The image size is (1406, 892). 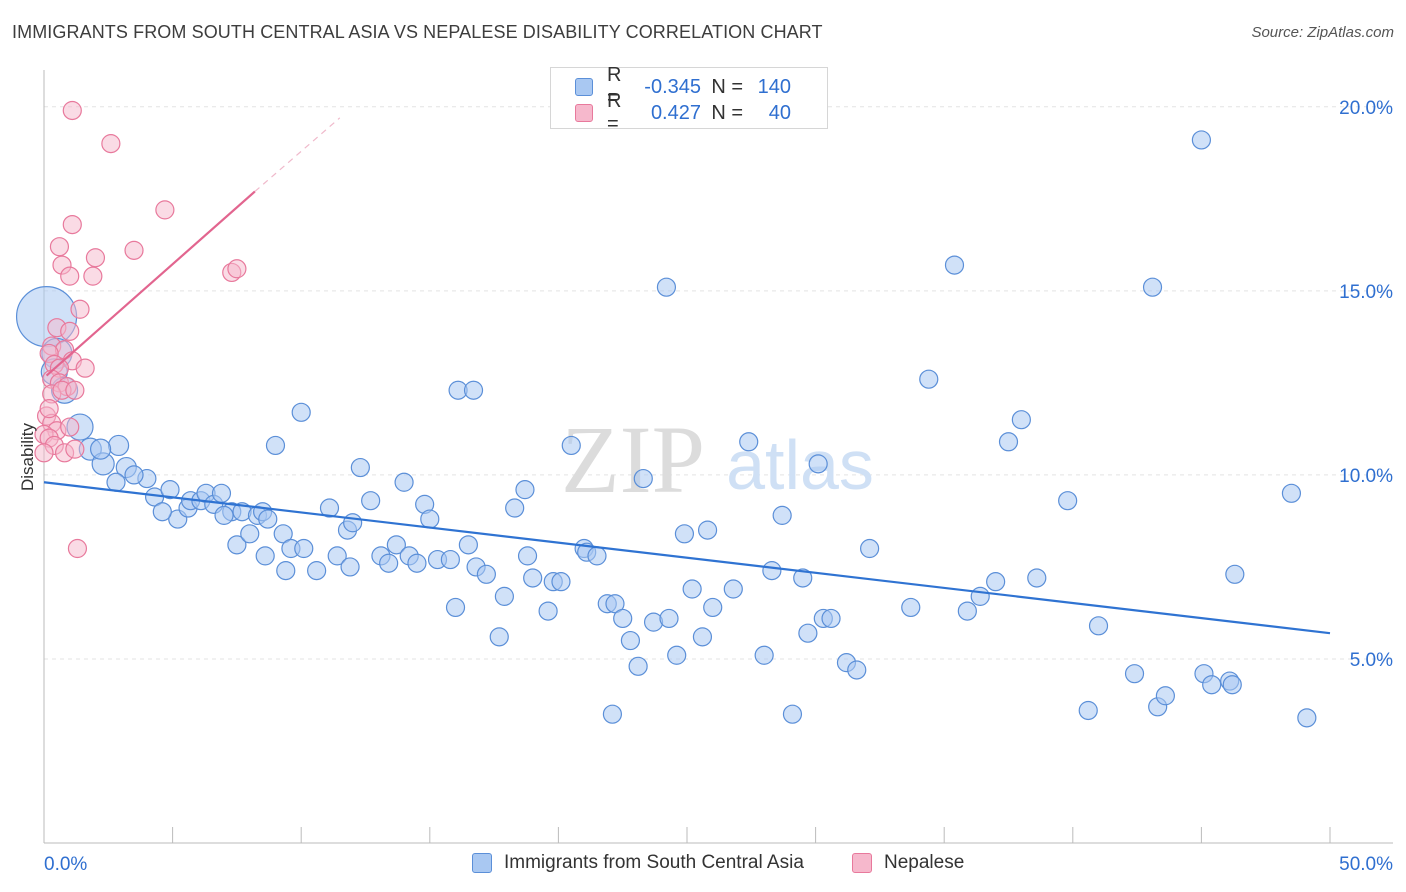 I want to click on stats-row-nepalese: R = 0.427 N = 40, so click(x=683, y=112).